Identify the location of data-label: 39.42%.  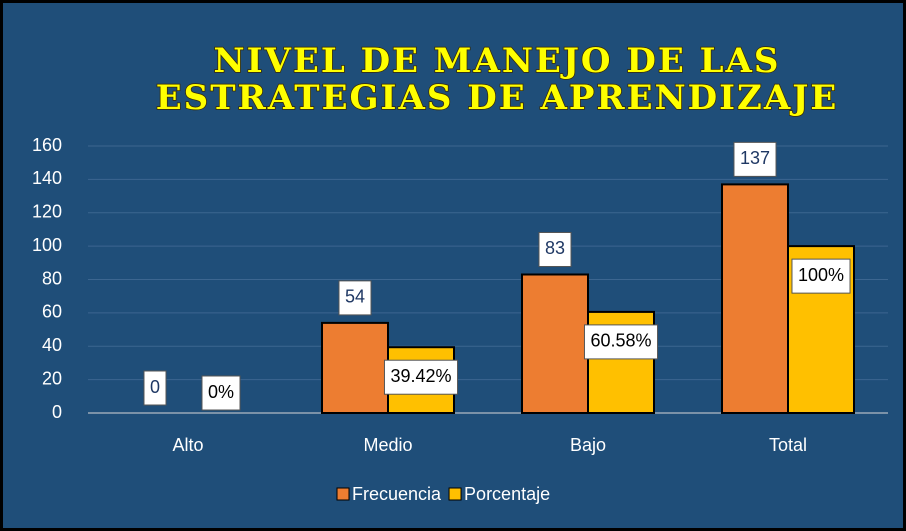
(420, 376).